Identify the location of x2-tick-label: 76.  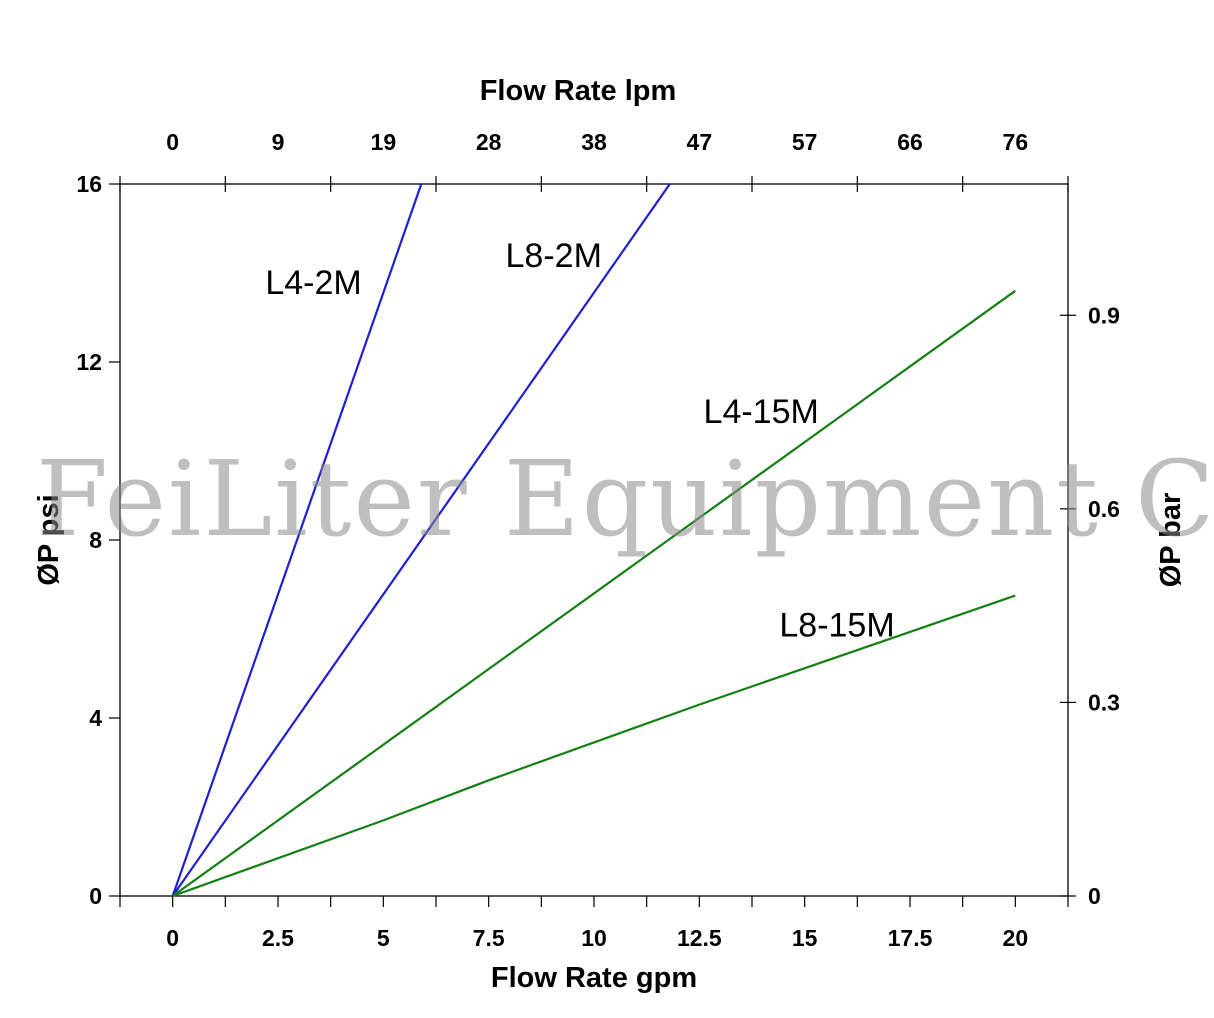
(1016, 142).